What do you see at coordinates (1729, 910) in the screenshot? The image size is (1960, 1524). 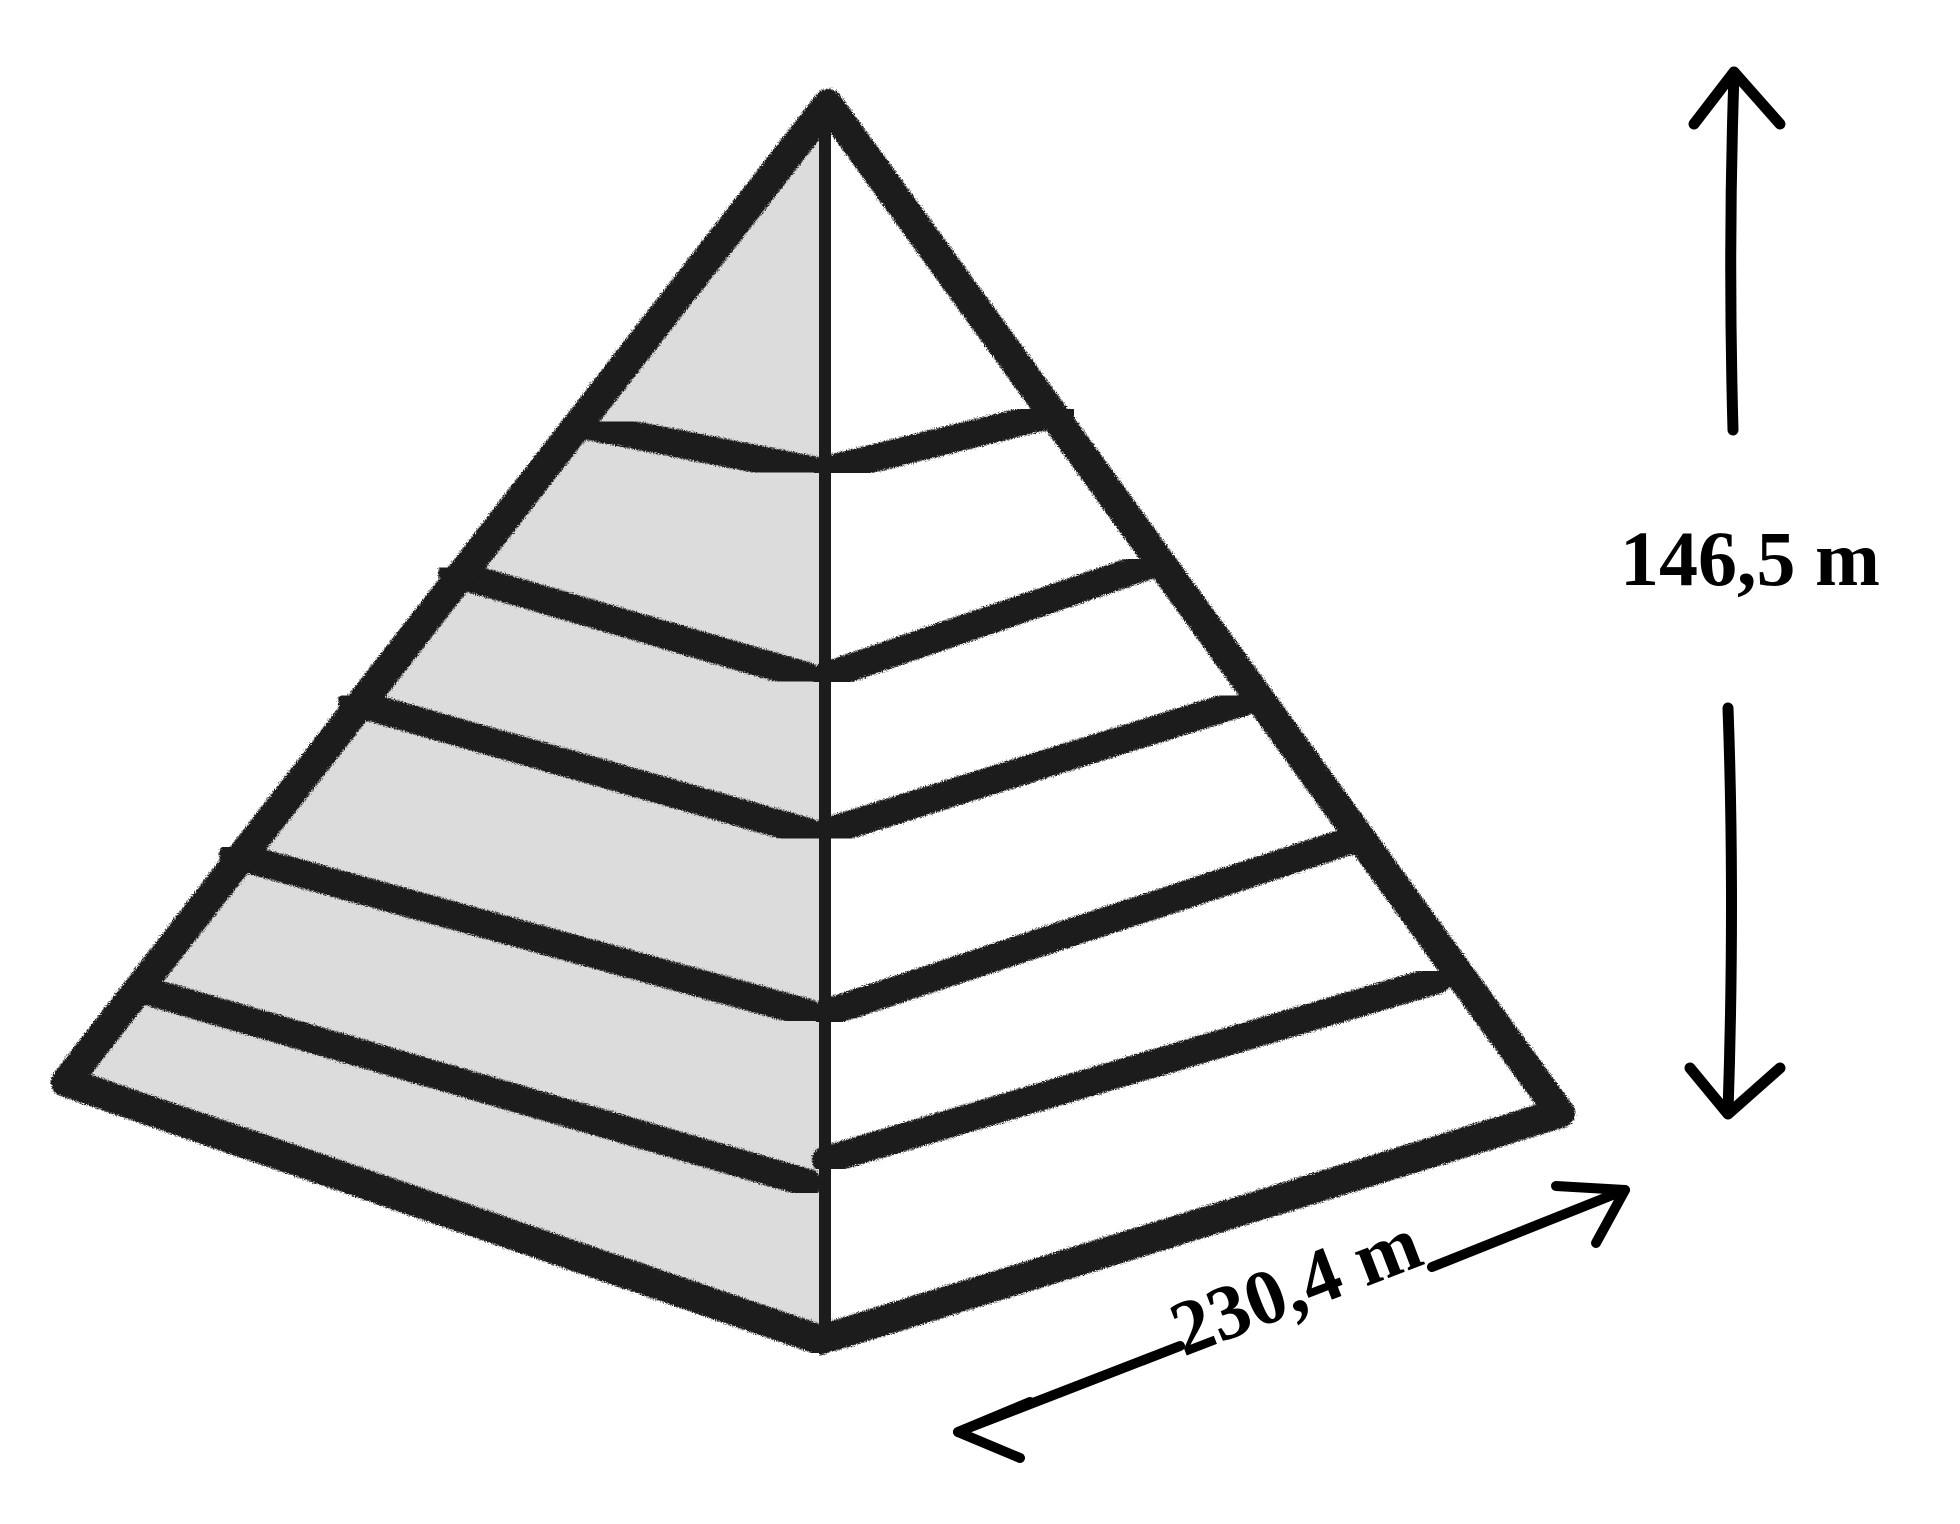 I see `height-arrow-down` at bounding box center [1729, 910].